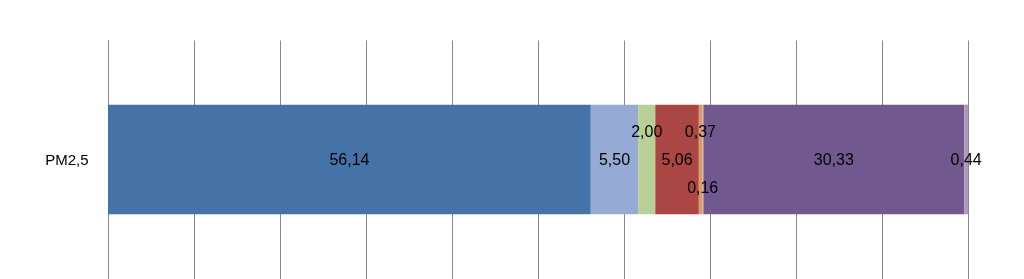 The image size is (1024, 279). Describe the element at coordinates (833, 159) in the screenshot. I see `data-label: 30,33` at that location.